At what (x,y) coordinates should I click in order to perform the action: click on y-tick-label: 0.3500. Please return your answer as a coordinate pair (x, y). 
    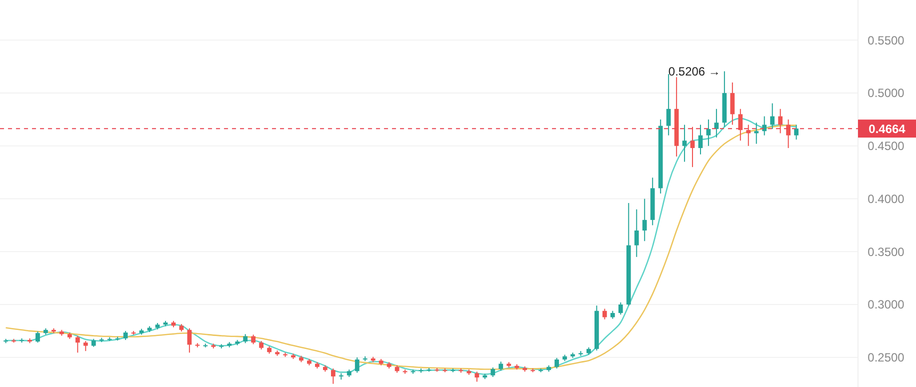
    Looking at the image, I should click on (886, 251).